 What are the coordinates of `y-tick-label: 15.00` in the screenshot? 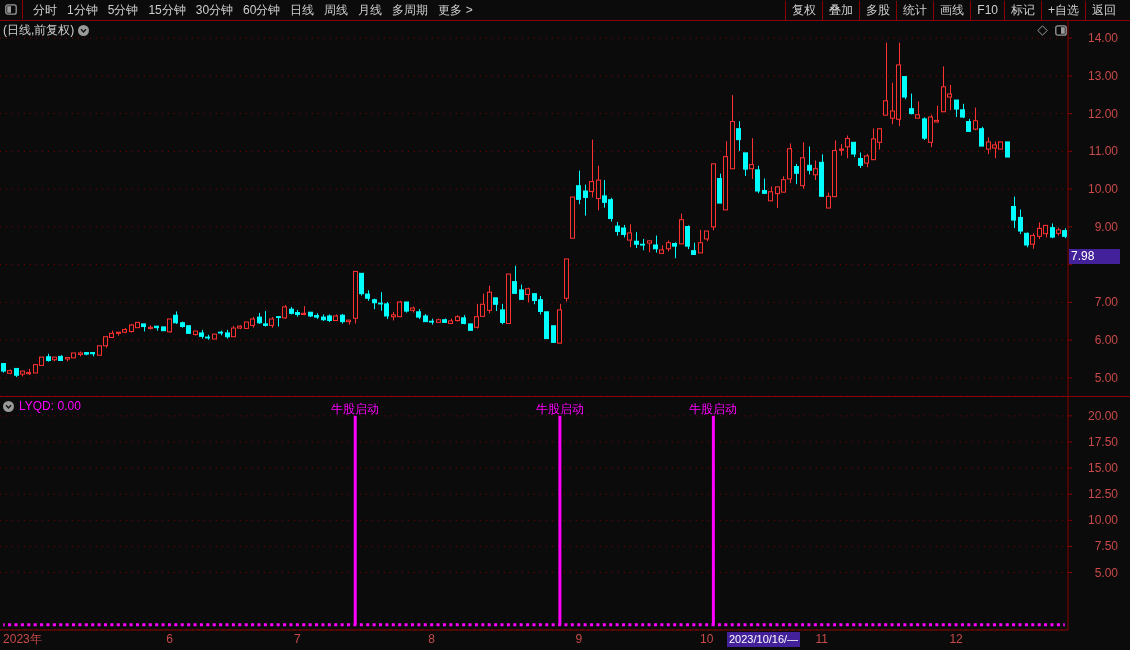 It's located at (1103, 468).